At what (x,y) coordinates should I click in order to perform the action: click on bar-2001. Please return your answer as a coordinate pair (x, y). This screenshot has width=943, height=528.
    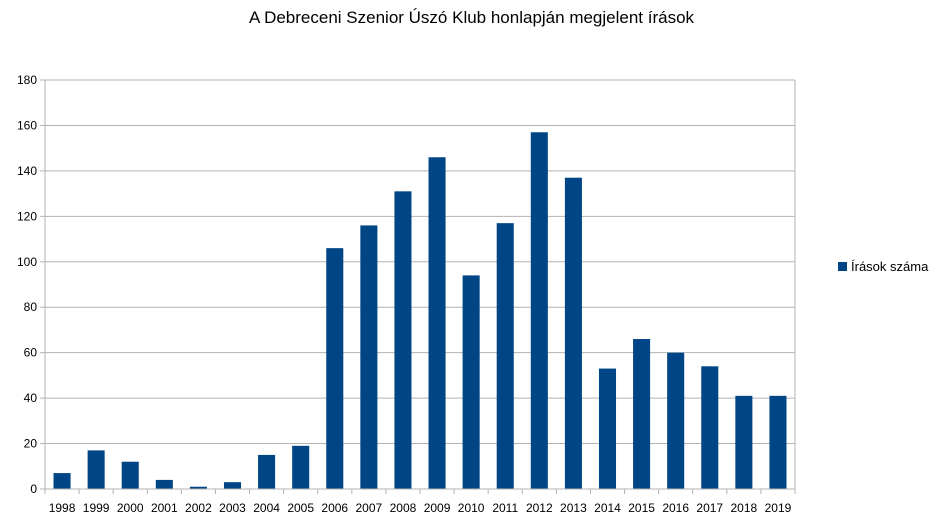
    Looking at the image, I should click on (164, 484).